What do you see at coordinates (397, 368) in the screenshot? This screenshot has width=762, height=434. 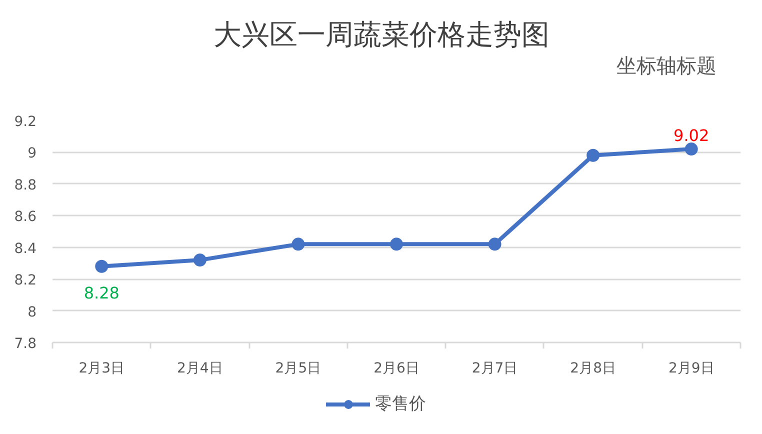 I see `x-tick-label: 2月6日` at bounding box center [397, 368].